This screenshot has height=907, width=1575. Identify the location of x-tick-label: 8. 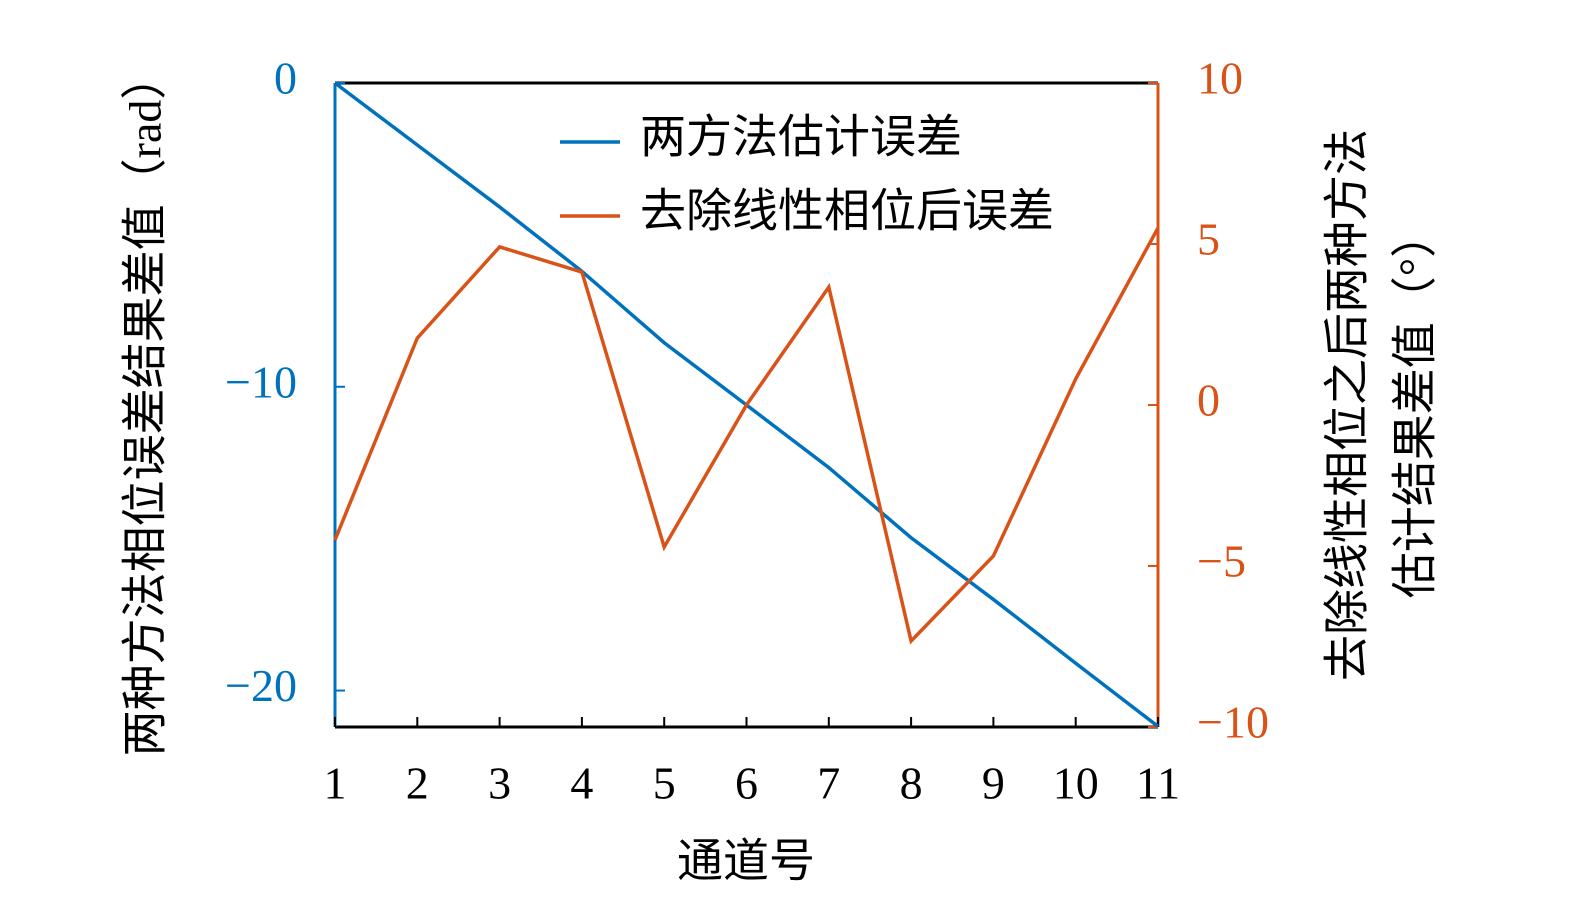
(911, 783).